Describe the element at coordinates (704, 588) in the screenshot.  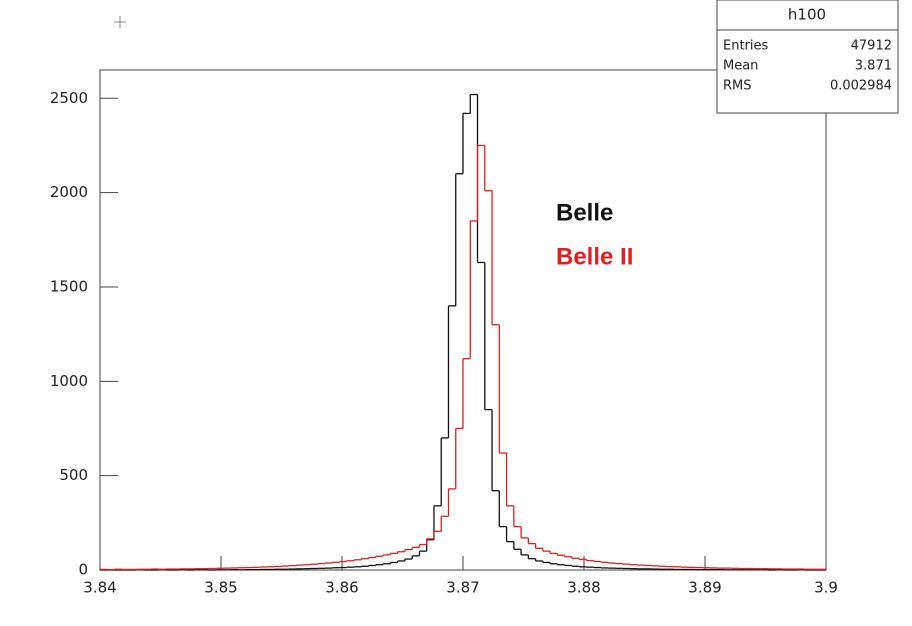
I see `x-tick-label: 3.89` at that location.